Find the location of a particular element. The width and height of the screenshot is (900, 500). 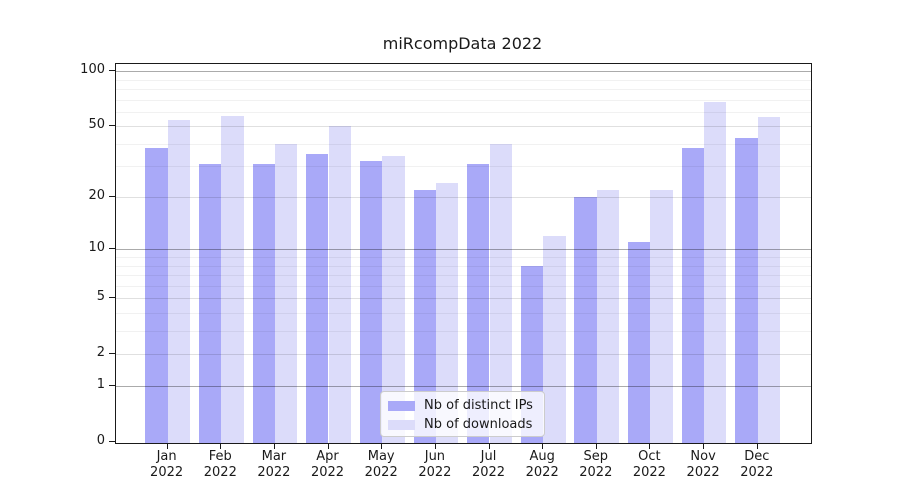

x-tick-month: Oct is located at coordinates (649, 456).